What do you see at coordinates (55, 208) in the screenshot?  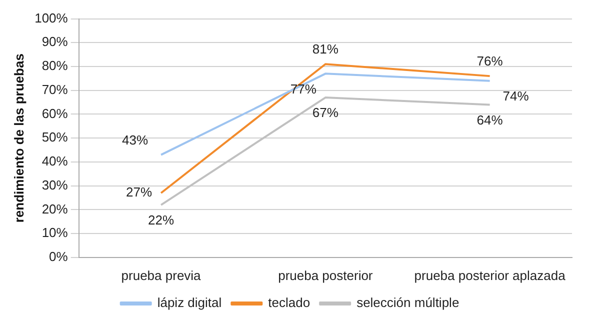 I see `y-tick-label: 20%` at bounding box center [55, 208].